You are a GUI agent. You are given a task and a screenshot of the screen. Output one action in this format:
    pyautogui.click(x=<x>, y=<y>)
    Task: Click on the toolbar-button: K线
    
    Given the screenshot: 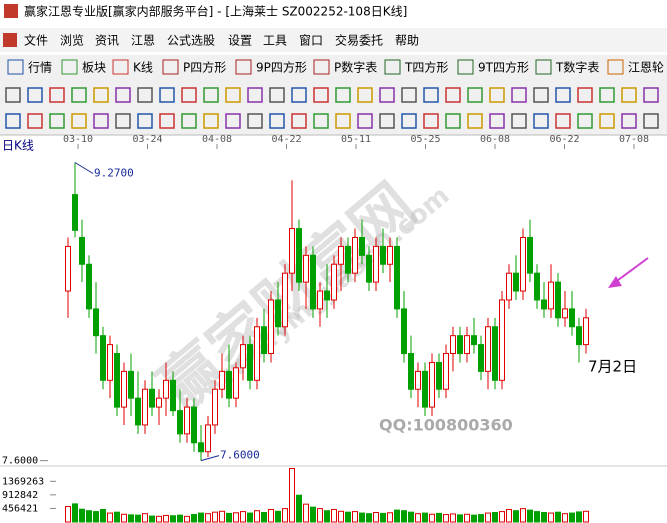 What is the action you would take?
    pyautogui.click(x=143, y=68)
    